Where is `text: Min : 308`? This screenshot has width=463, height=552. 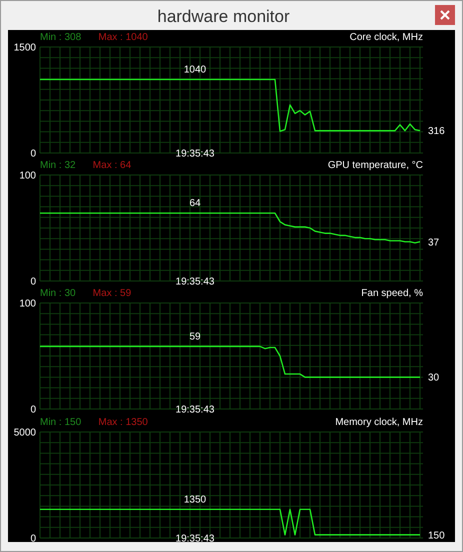 text: Min : 308 is located at coordinates (61, 37).